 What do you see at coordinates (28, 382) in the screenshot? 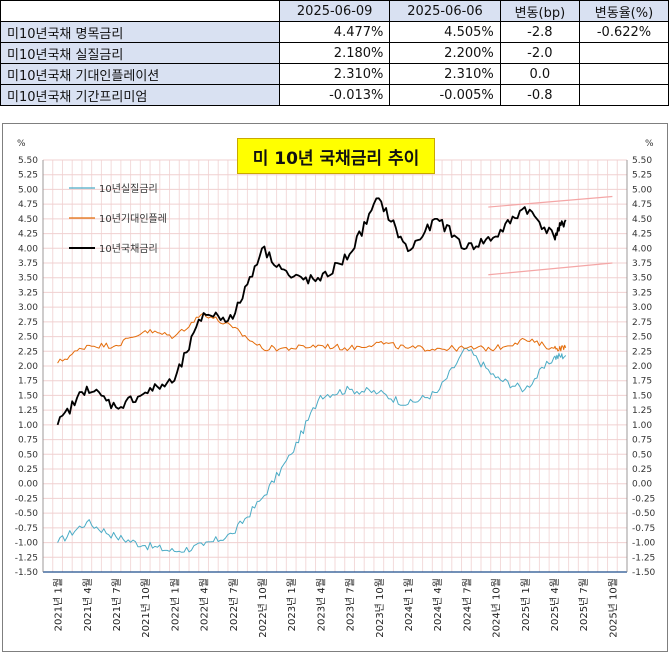
I see `y-tick-label-left: 1.75` at bounding box center [28, 382].